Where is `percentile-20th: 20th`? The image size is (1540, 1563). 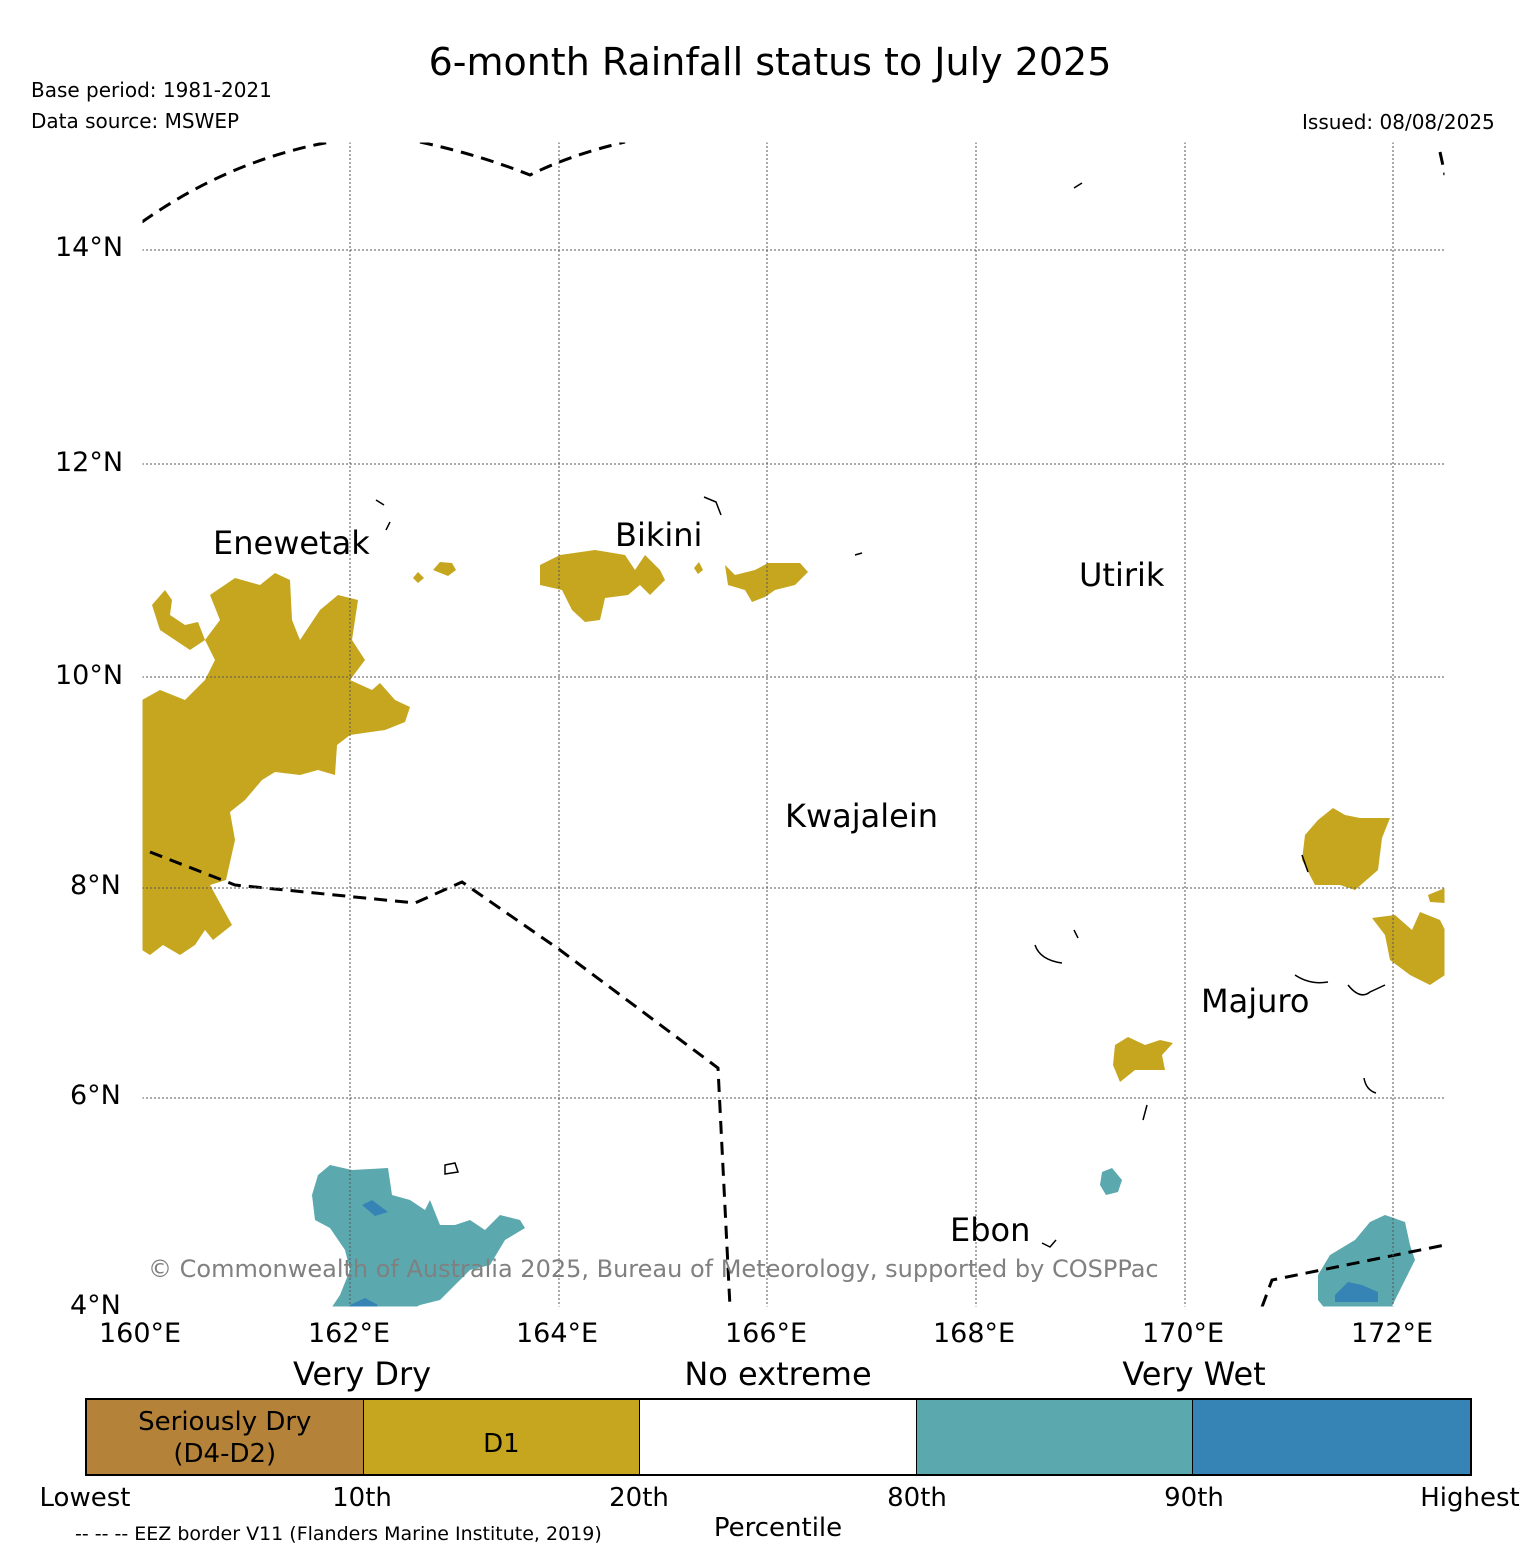 percentile-20th: 20th is located at coordinates (639, 1498).